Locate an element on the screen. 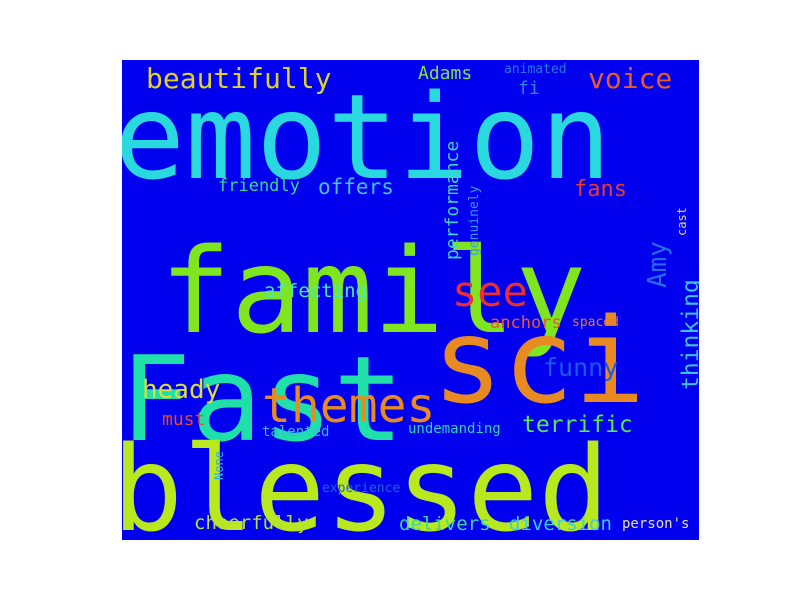 This screenshot has width=800, height=600. word-voice: voice is located at coordinates (630, 78).